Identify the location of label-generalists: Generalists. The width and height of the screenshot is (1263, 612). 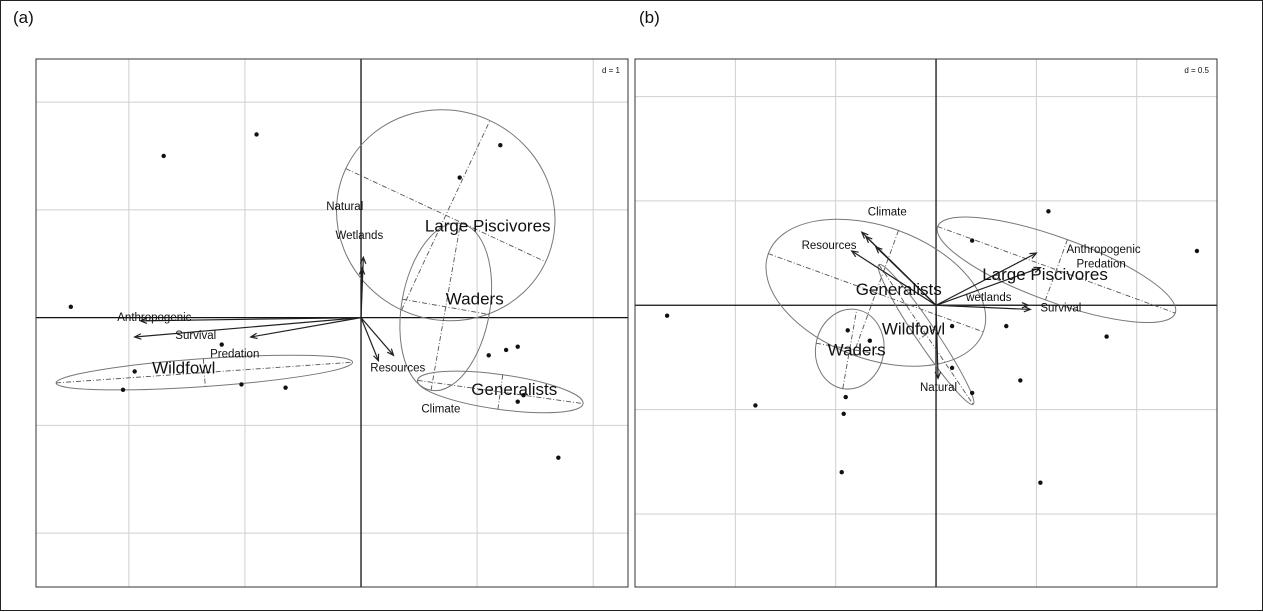
(899, 289).